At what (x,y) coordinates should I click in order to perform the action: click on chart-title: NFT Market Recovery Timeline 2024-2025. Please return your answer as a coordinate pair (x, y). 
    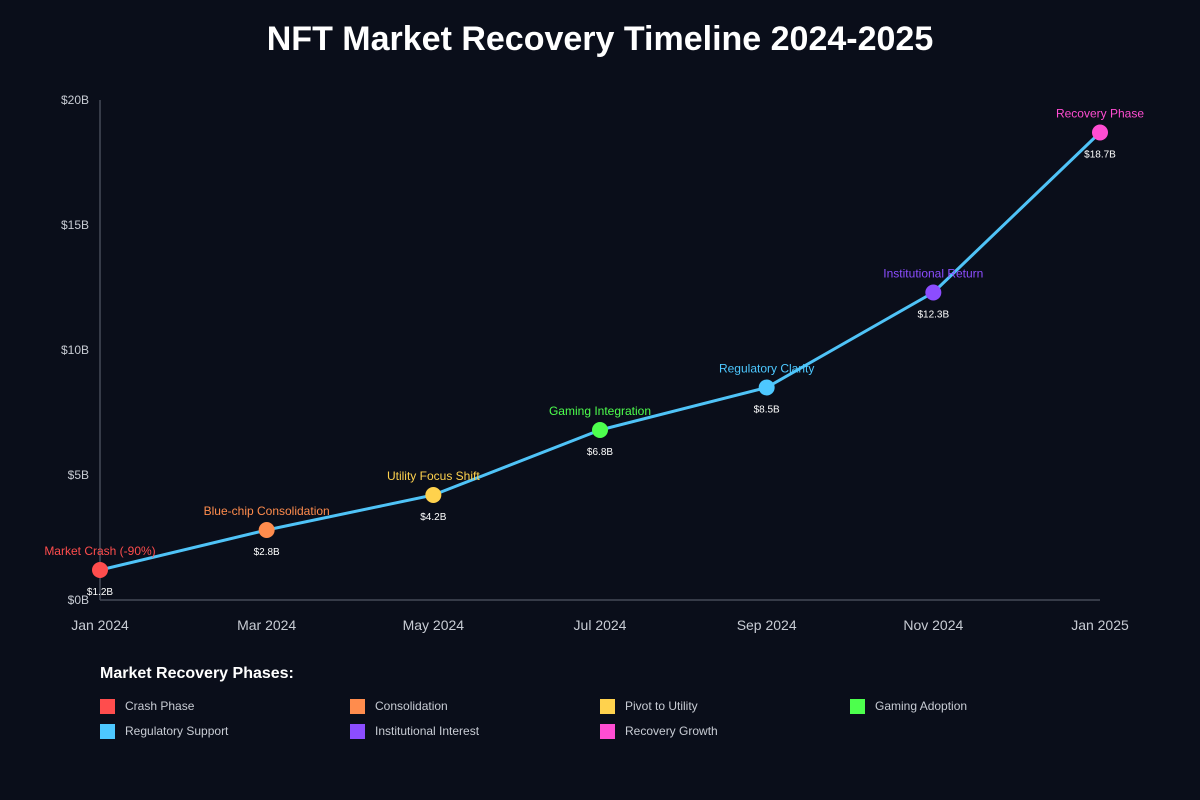
    Looking at the image, I should click on (600, 39).